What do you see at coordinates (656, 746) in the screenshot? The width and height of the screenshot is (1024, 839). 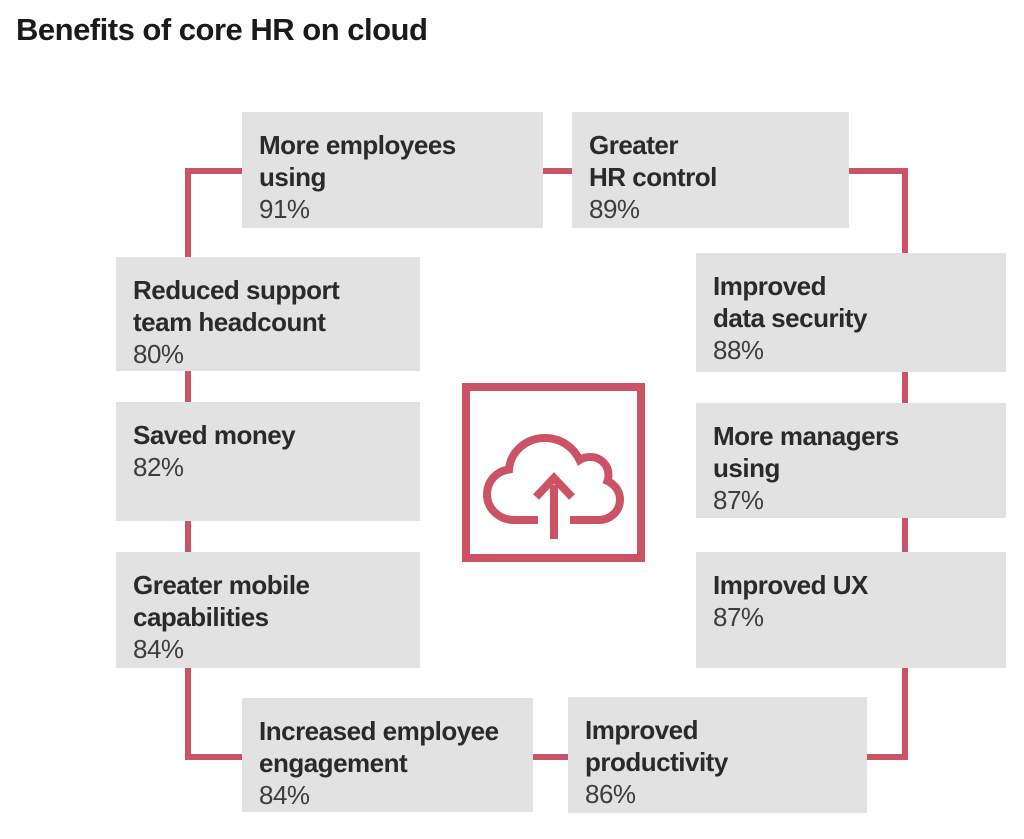 I see `benefit-label: Improved productivity` at bounding box center [656, 746].